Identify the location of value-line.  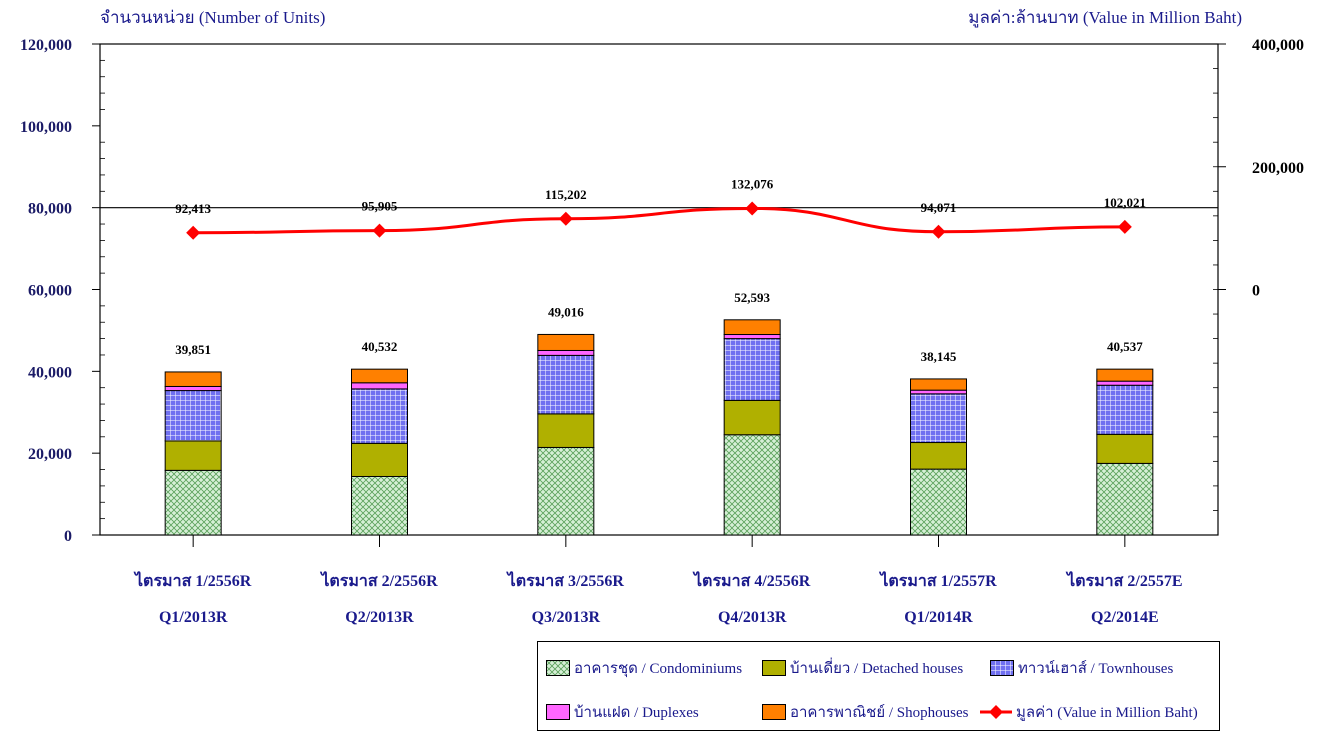
(659, 220).